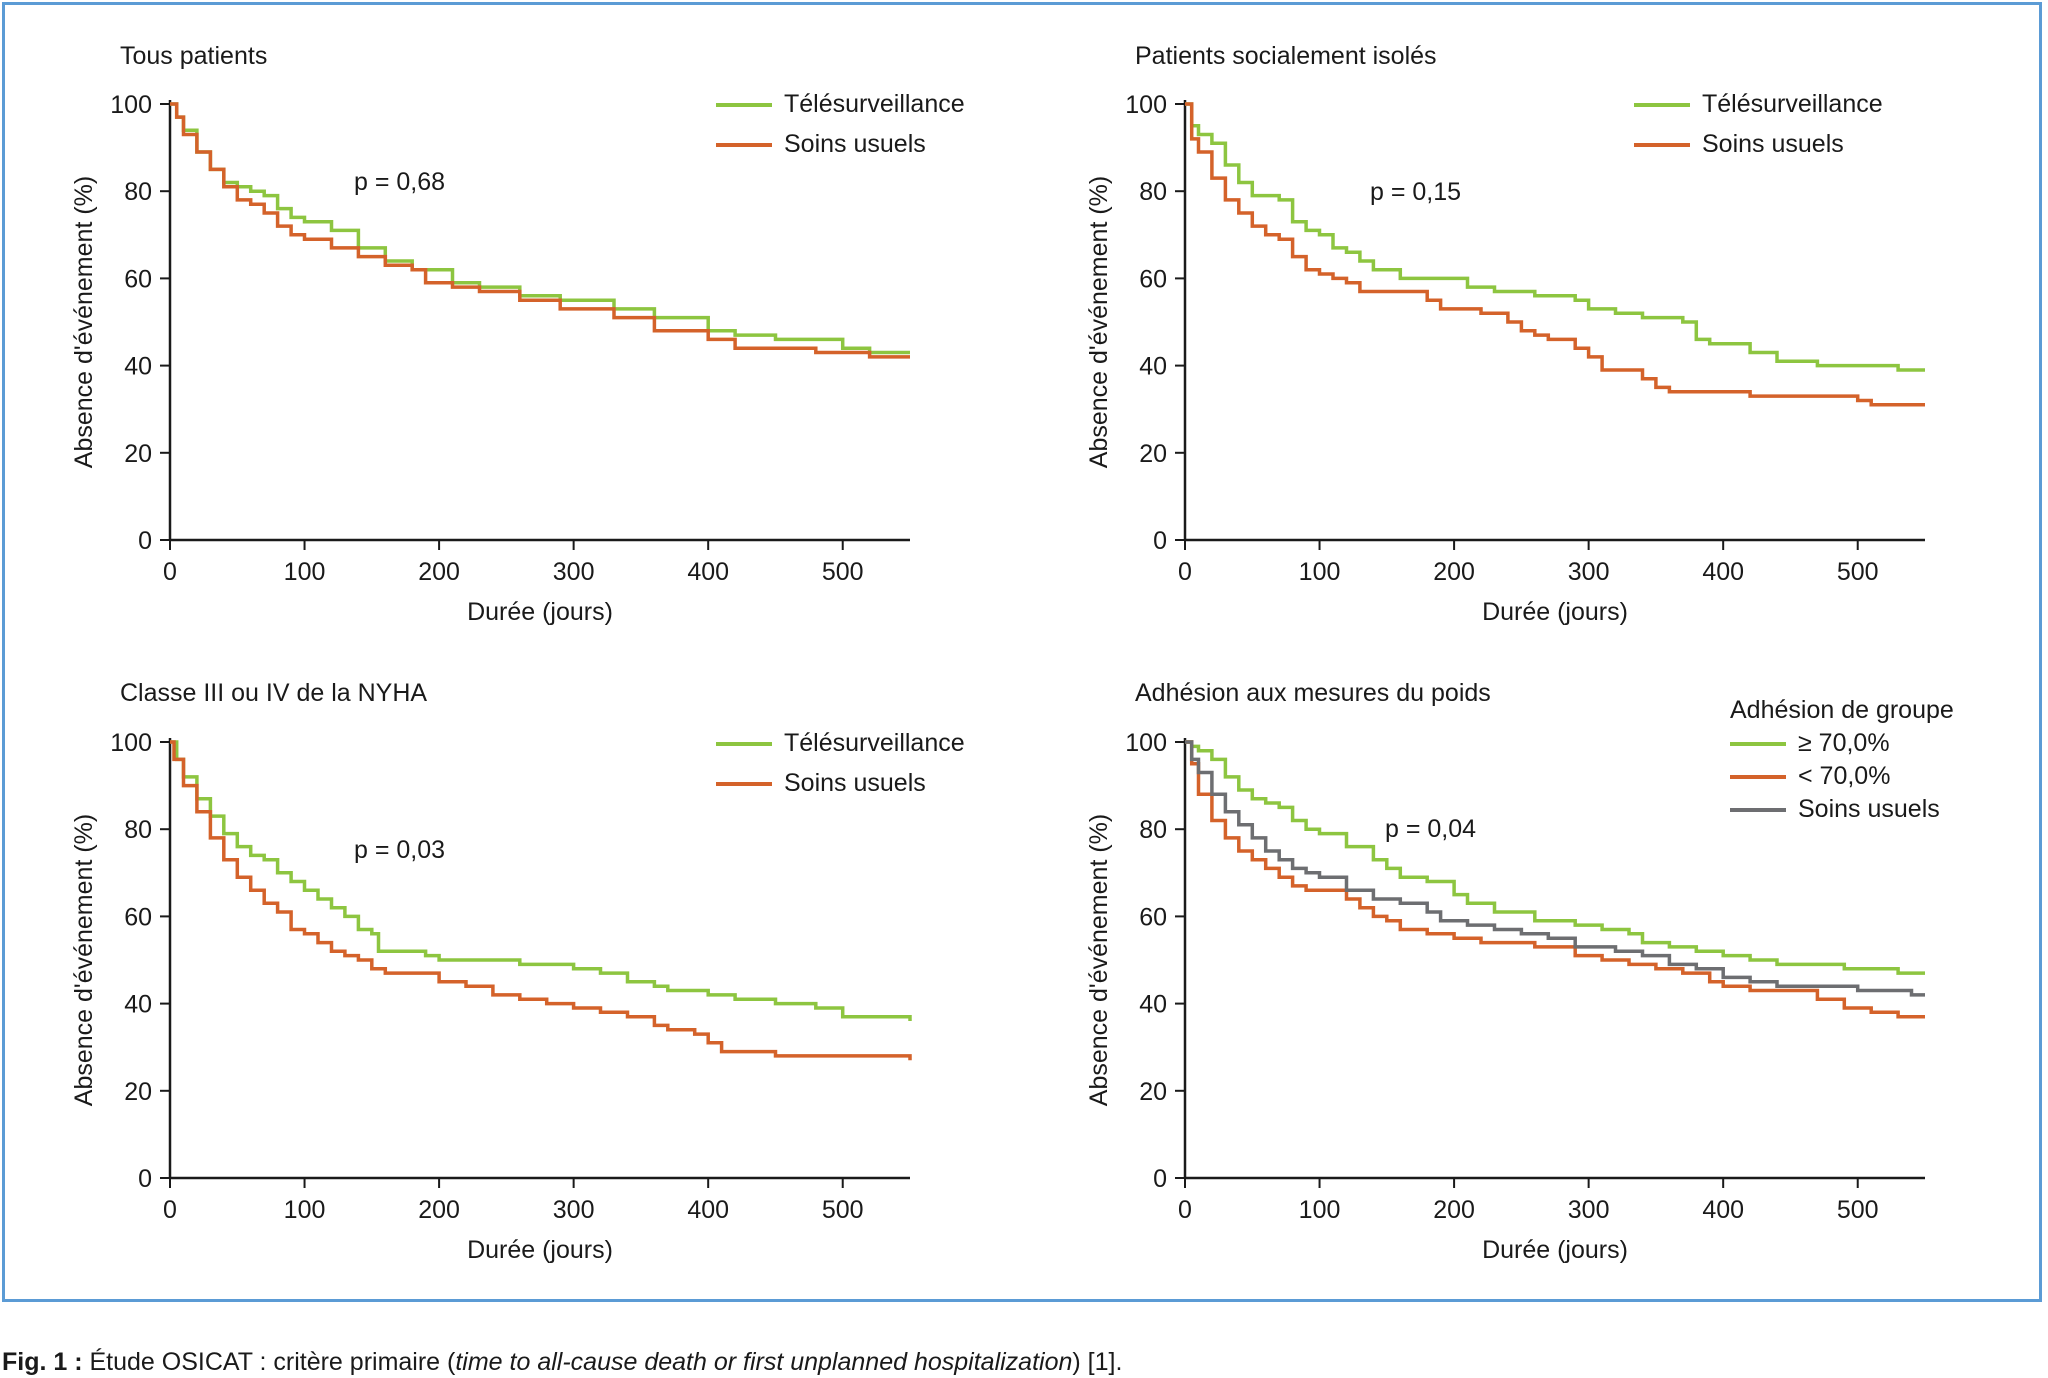 This screenshot has height=1378, width=2048. Describe the element at coordinates (269, 1362) in the screenshot. I see `caption-text-start: Étude OSICAT : critère primaire (` at that location.